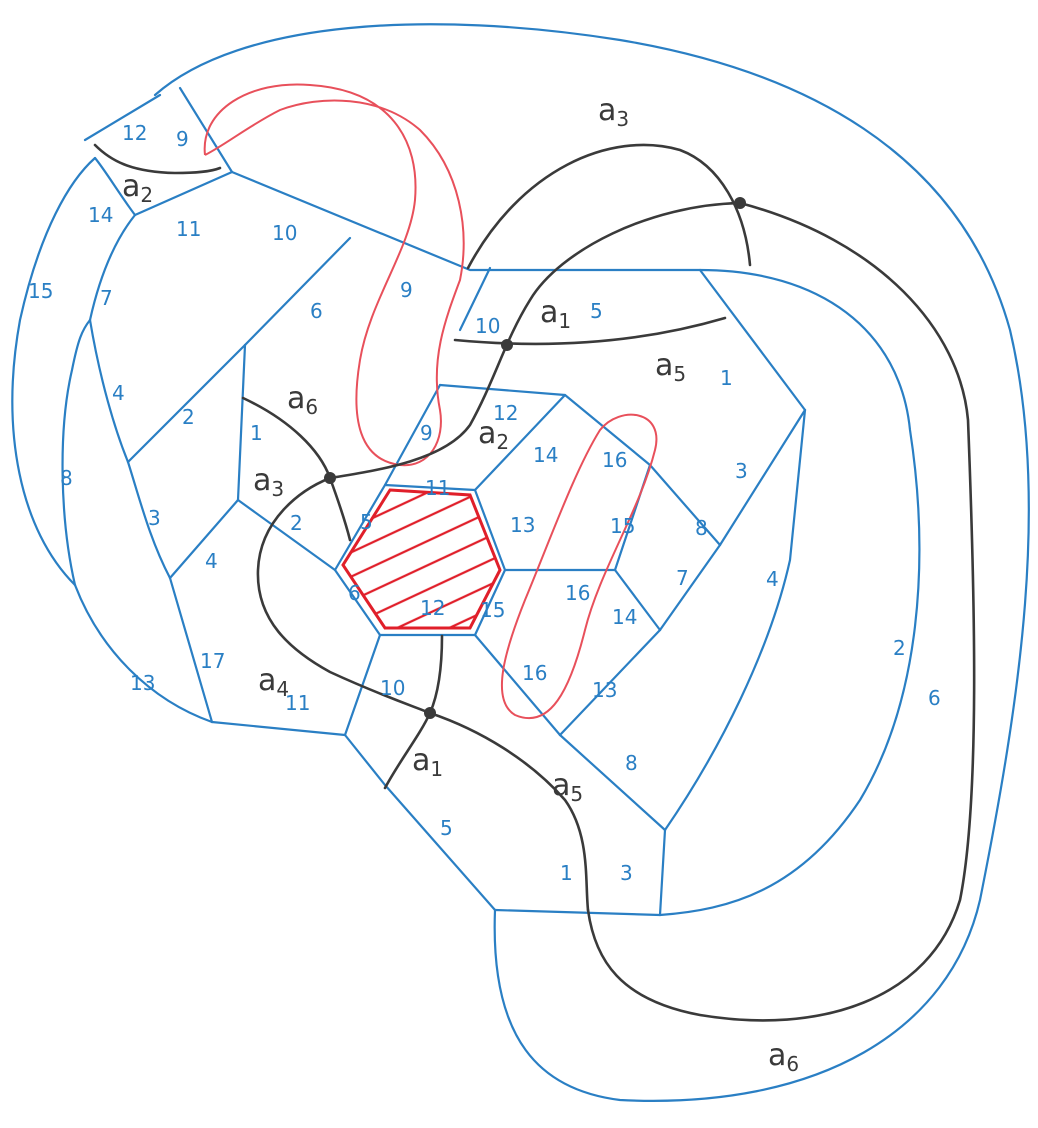 The width and height of the screenshot is (1038, 1128). Describe the element at coordinates (637, 600) in the screenshot. I see `edge-14-right` at that location.